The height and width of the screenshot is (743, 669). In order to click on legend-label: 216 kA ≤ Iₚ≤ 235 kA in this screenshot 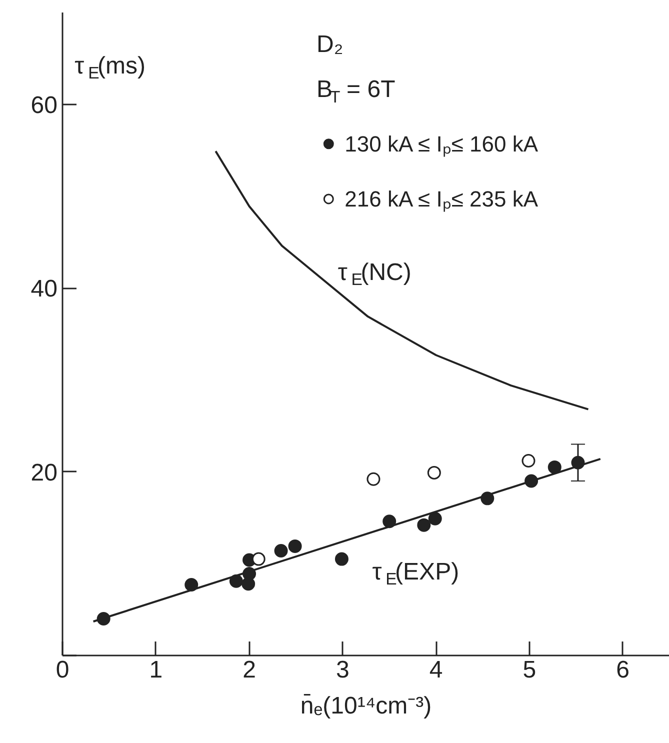, I will do `click(441, 199)`.